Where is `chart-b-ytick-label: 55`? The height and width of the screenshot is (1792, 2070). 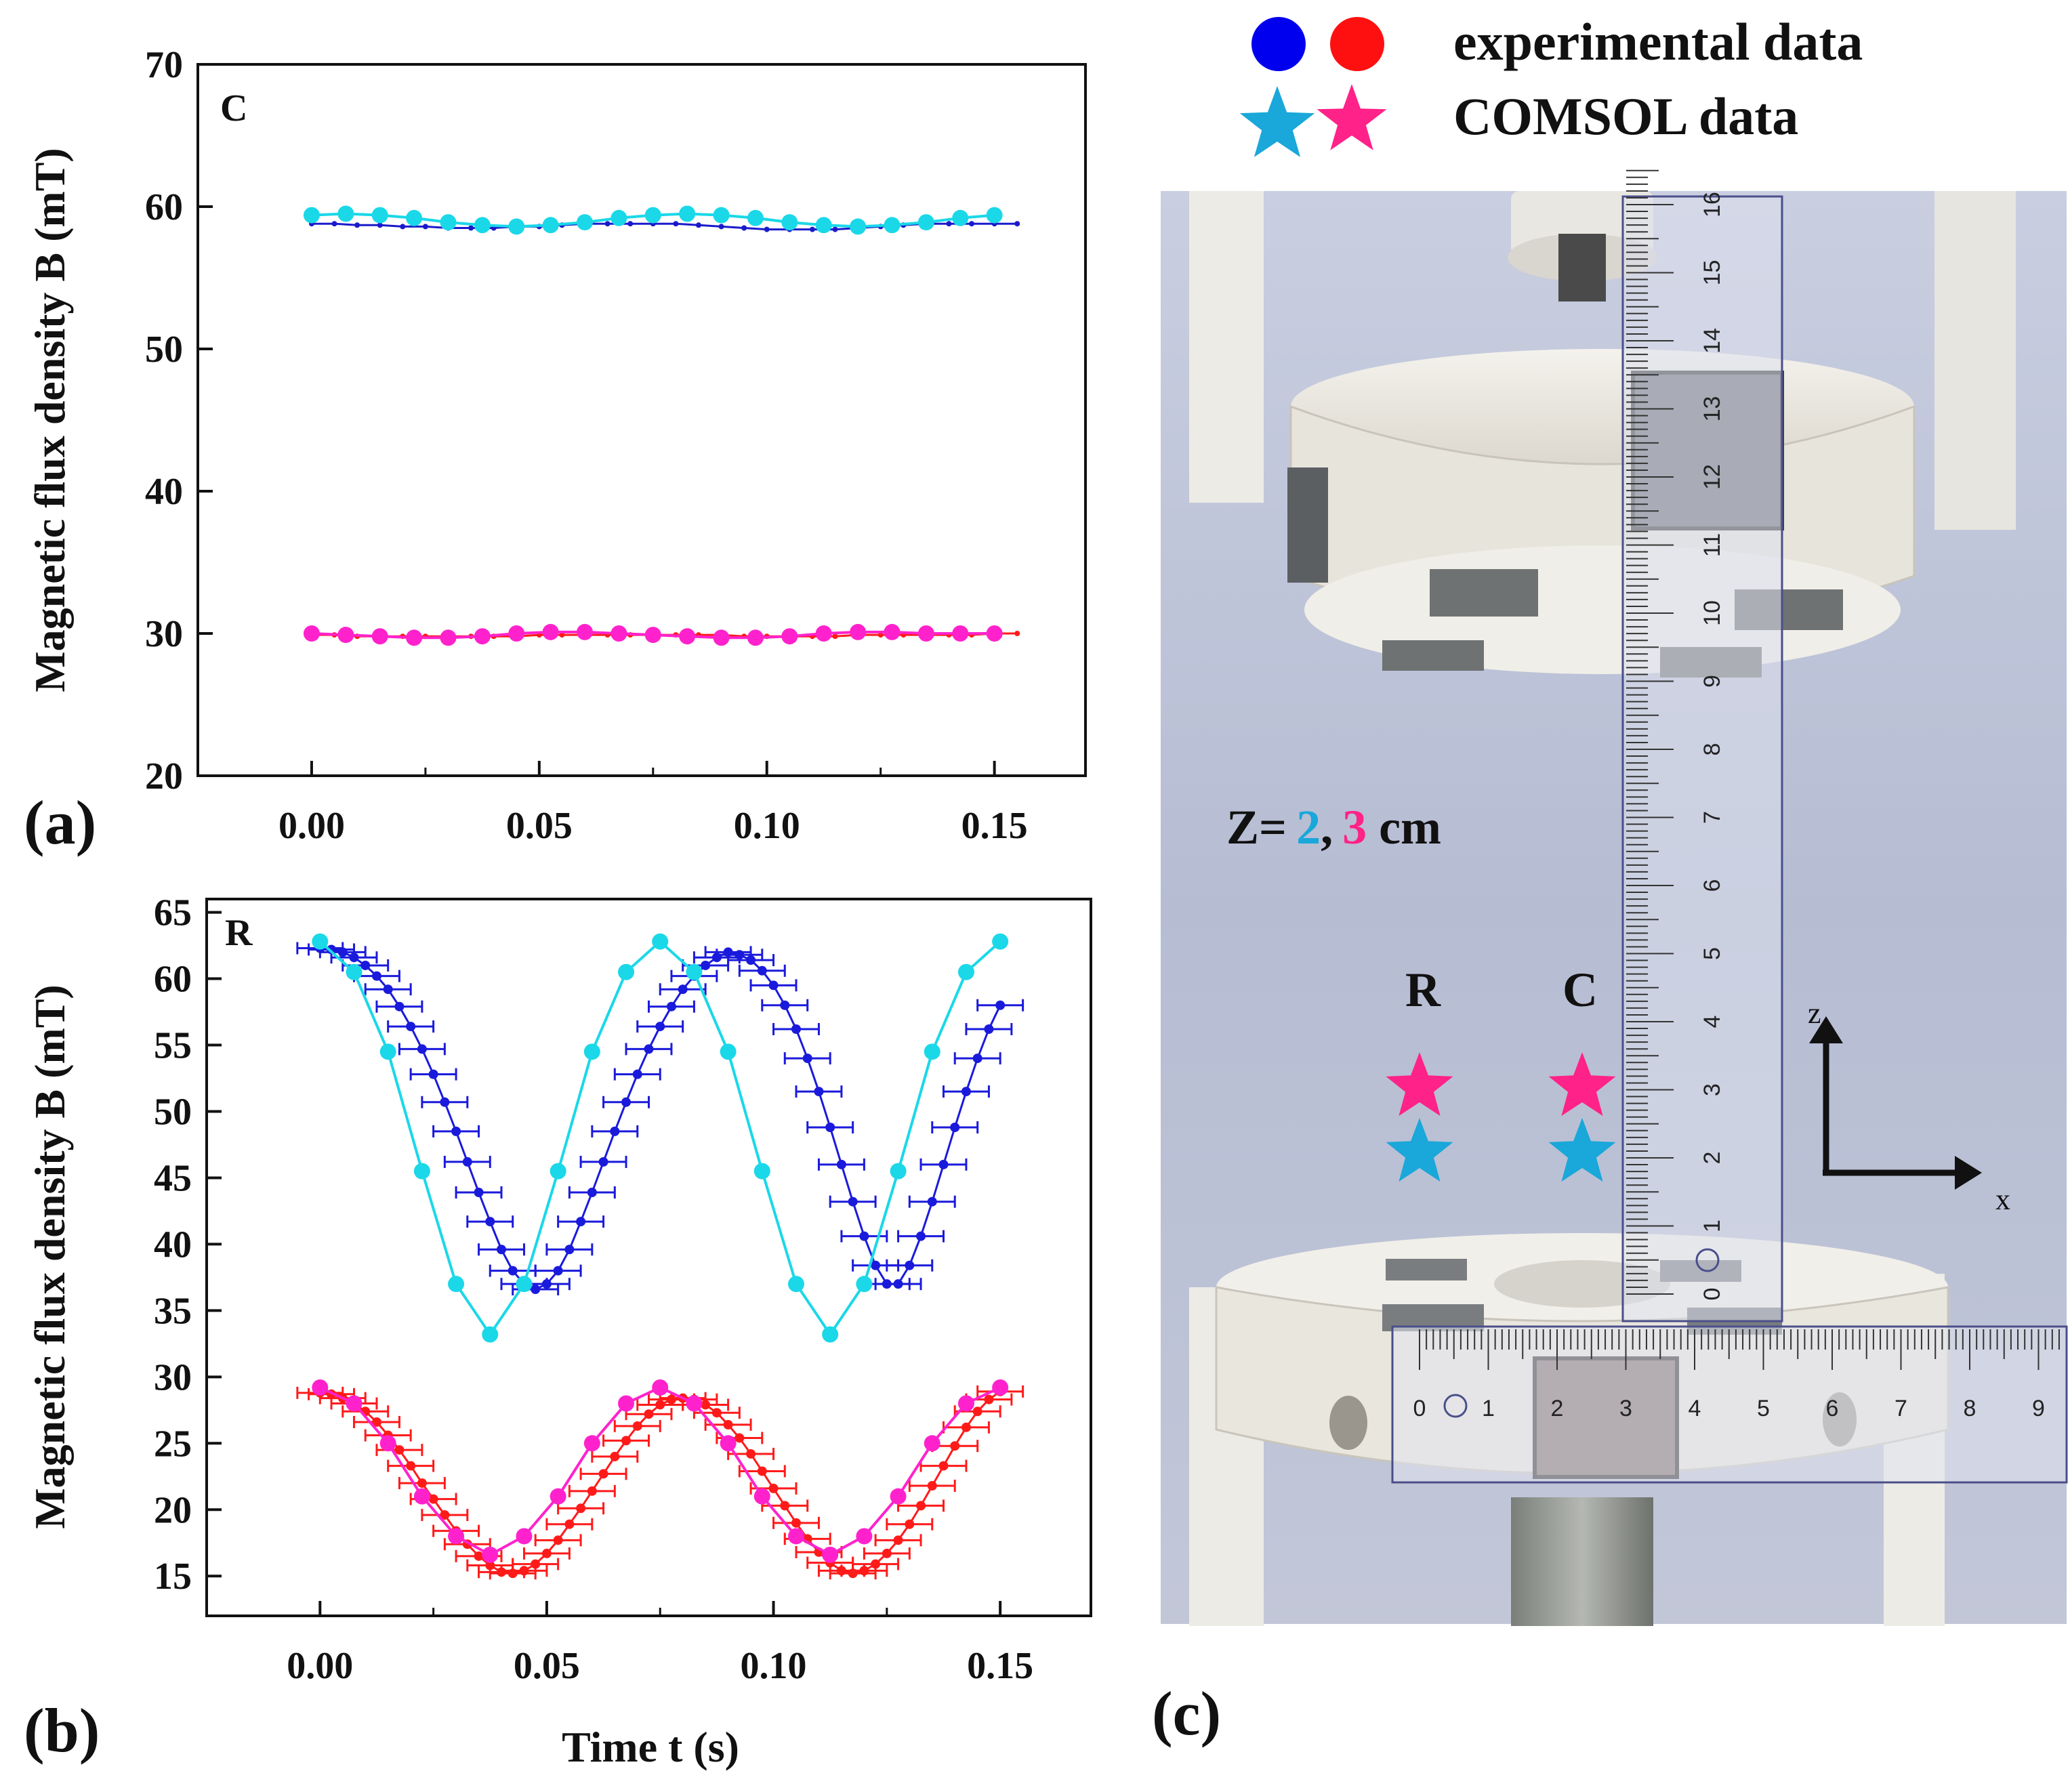
chart-b-ytick-label: 55 is located at coordinates (173, 1046).